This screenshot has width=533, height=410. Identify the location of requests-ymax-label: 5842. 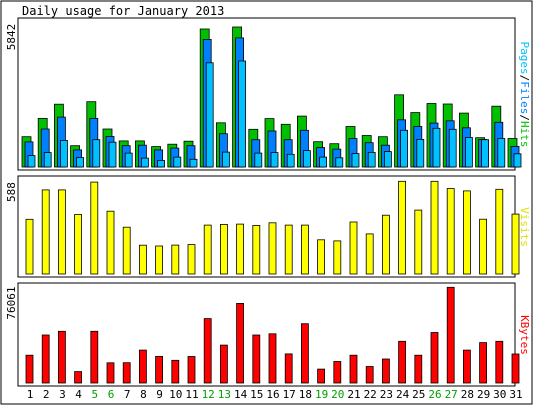
(11, 37).